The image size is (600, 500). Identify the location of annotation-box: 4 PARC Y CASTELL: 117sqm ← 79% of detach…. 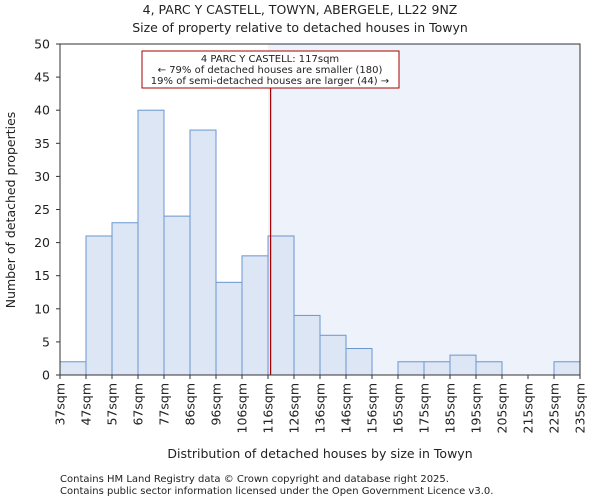
(270, 69).